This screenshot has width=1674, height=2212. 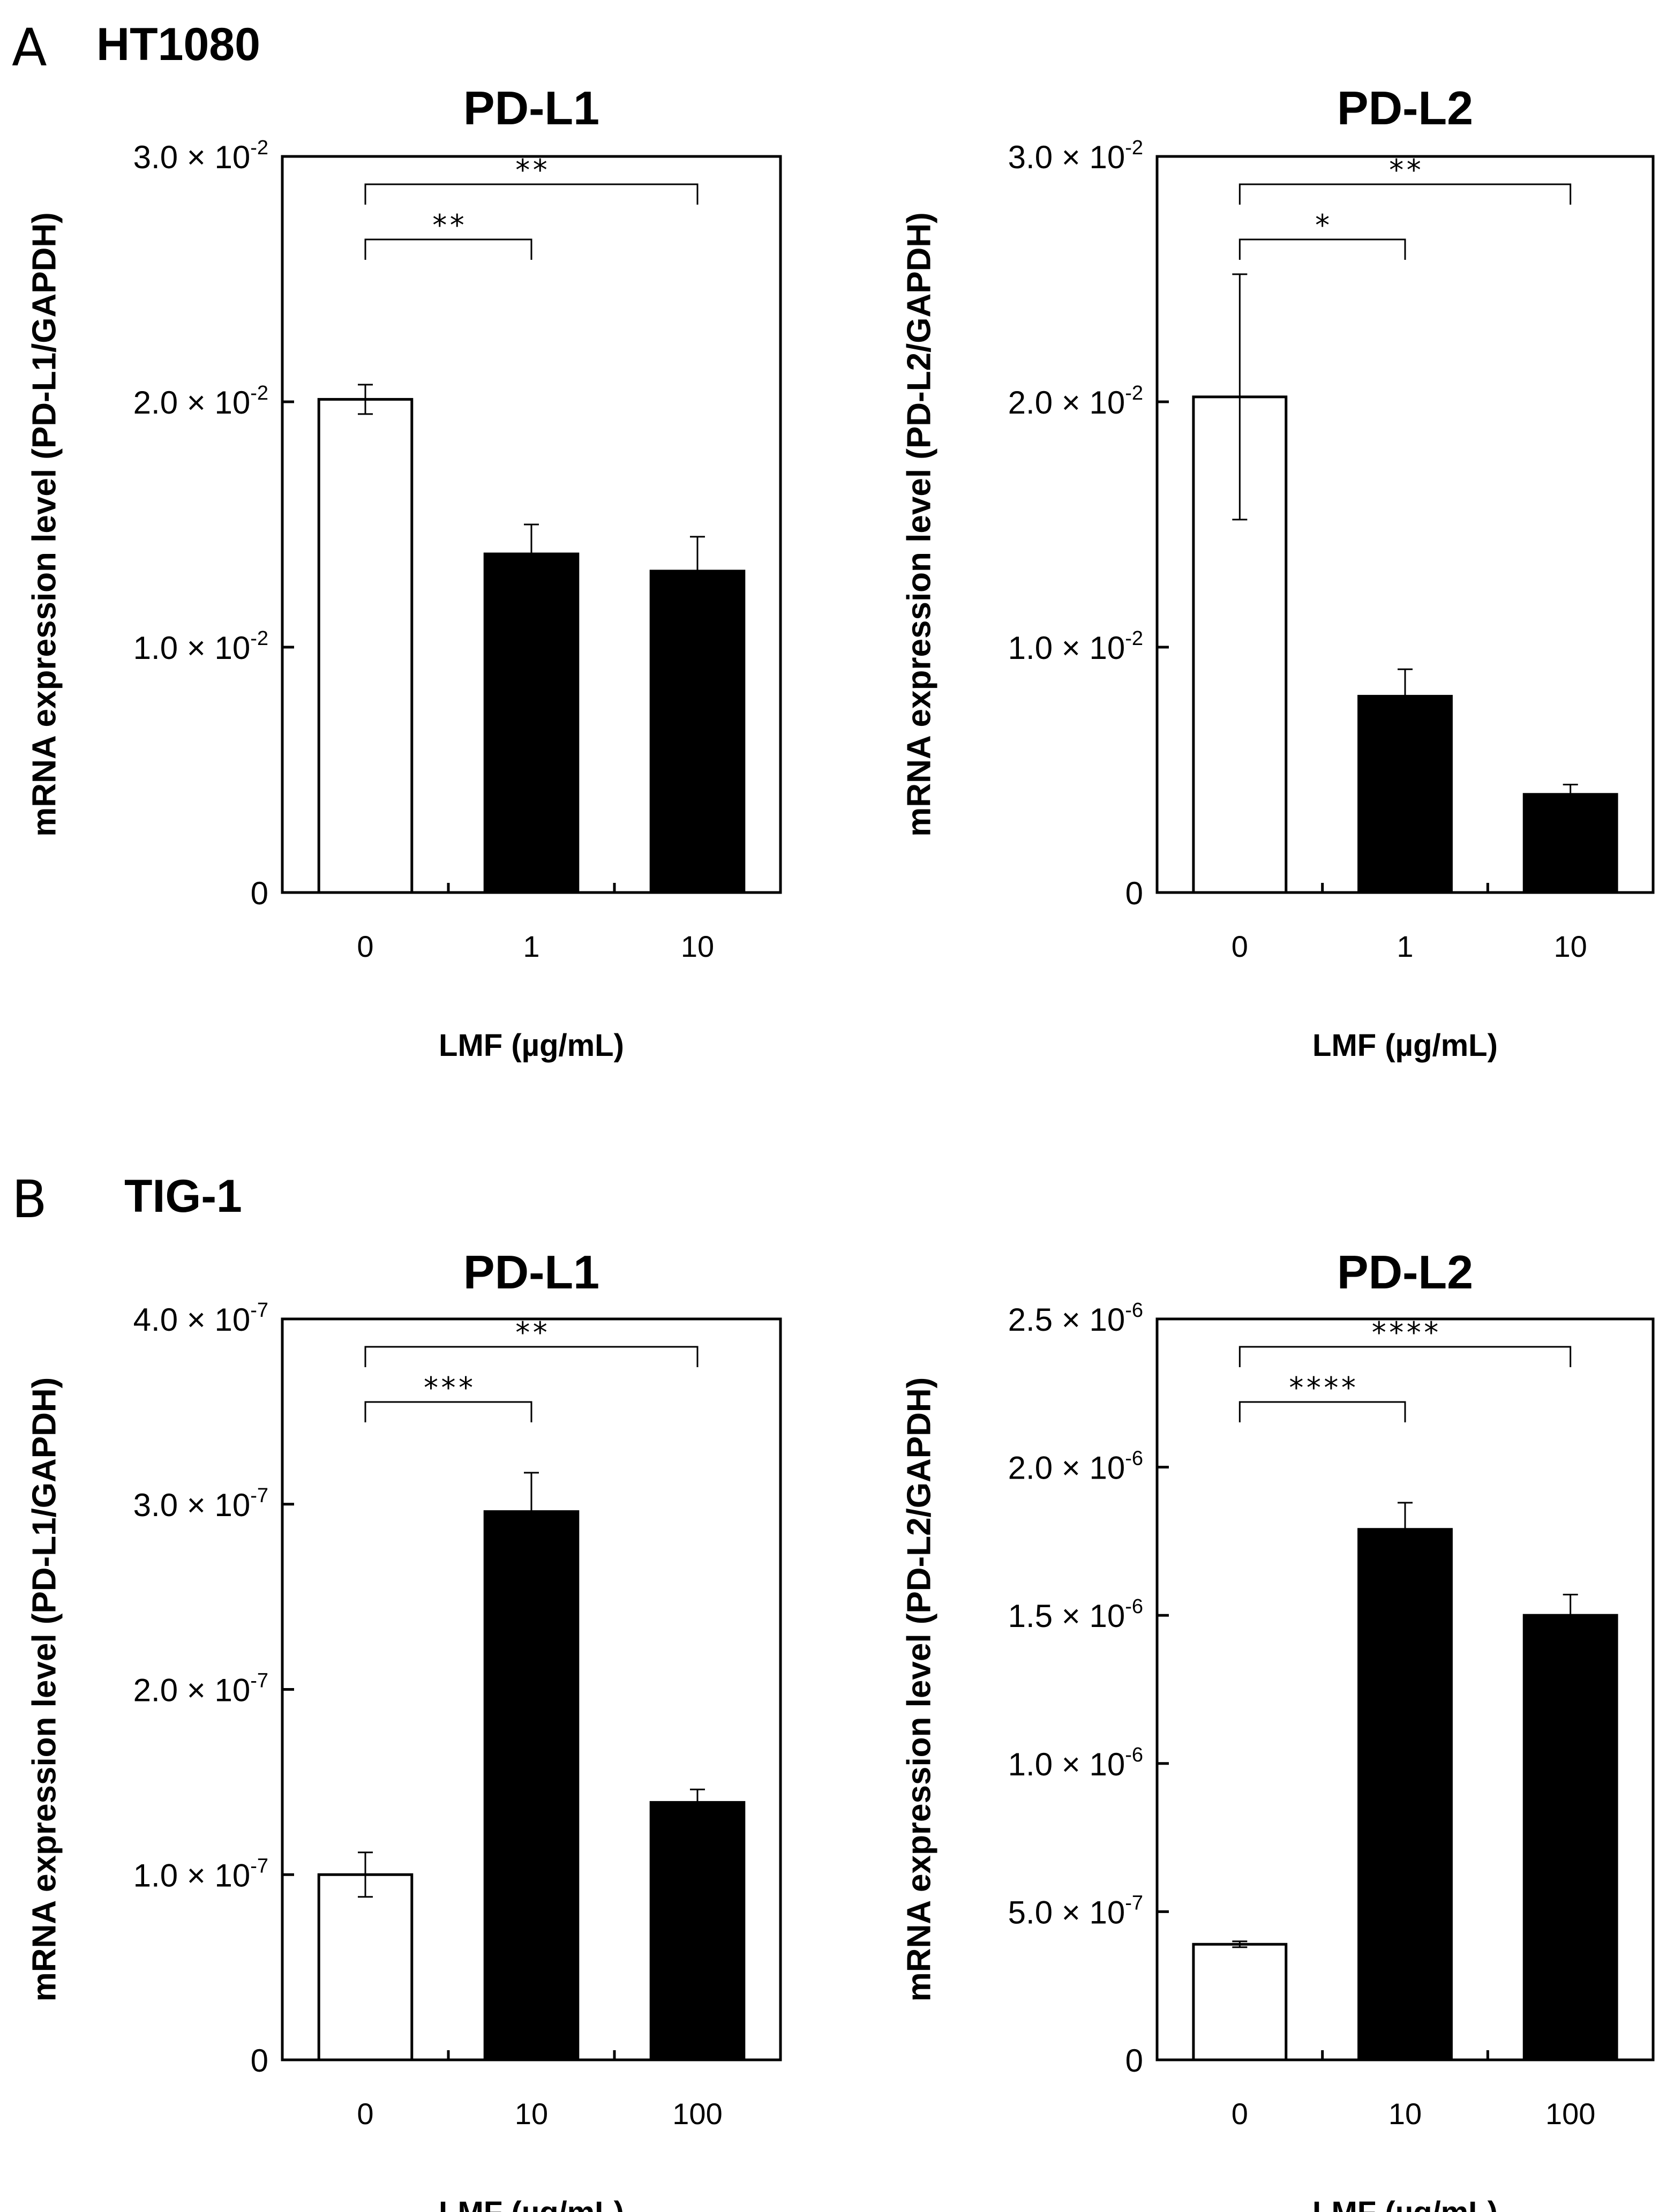 I want to click on b-pd-l2-sig-label-1: ****, so click(x=1405, y=1332).